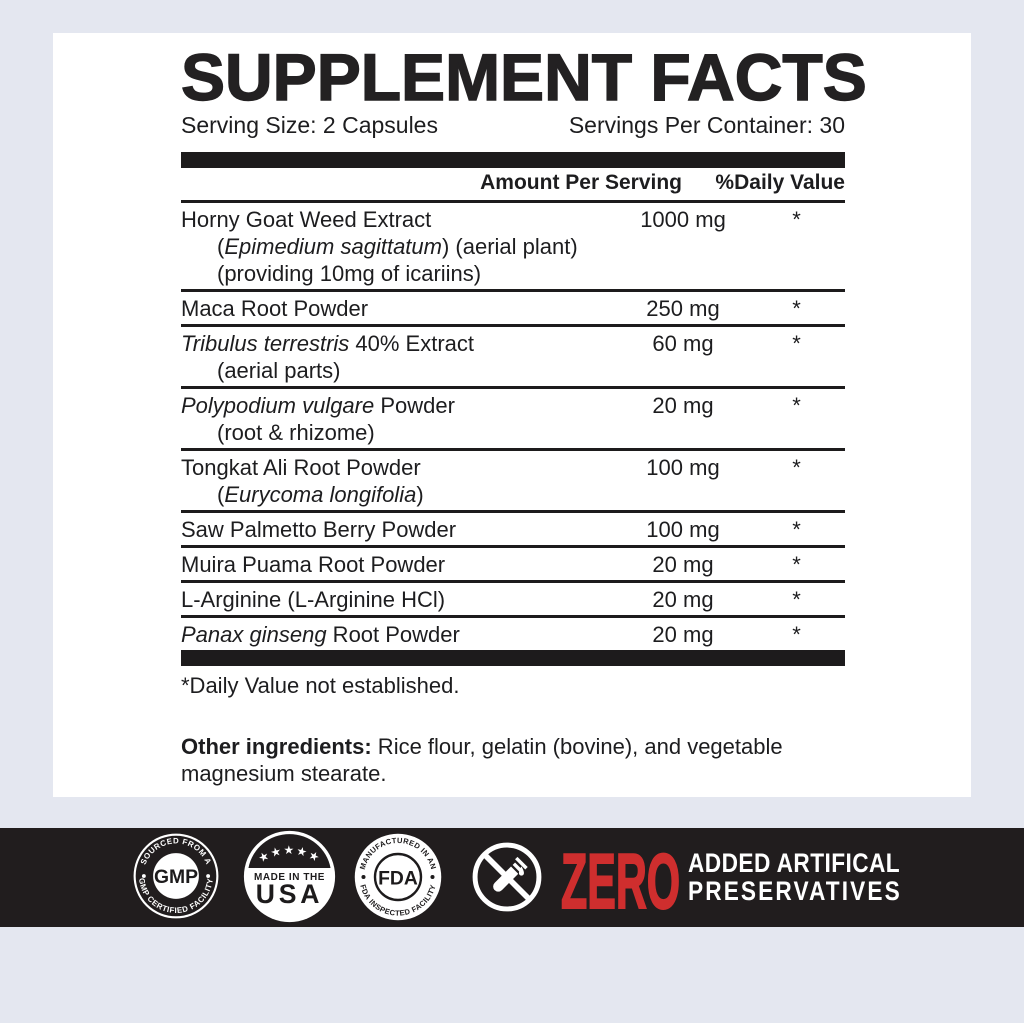  I want to click on gmp-inner-disc, so click(176, 876).